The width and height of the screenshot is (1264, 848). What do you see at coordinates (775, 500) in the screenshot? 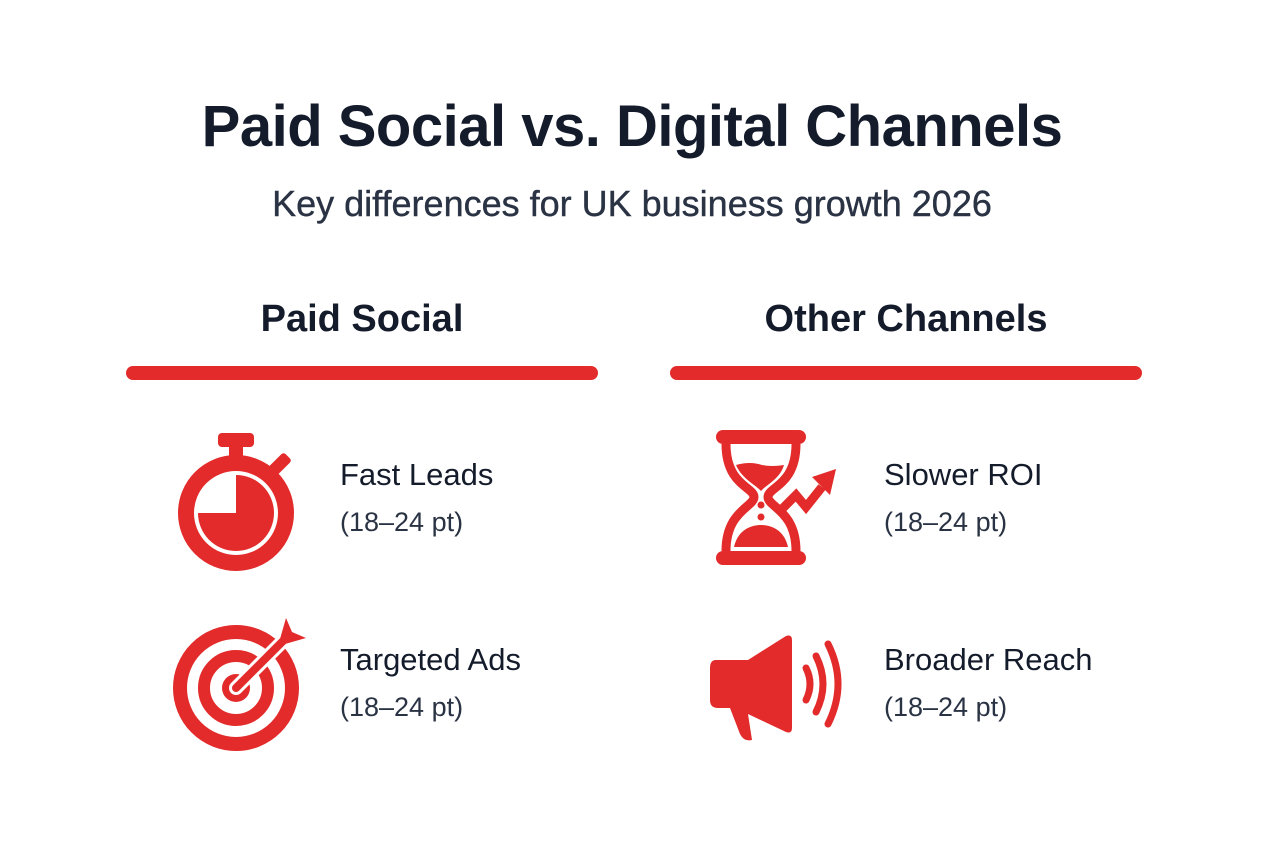
I see `hourglass-trend-icon` at bounding box center [775, 500].